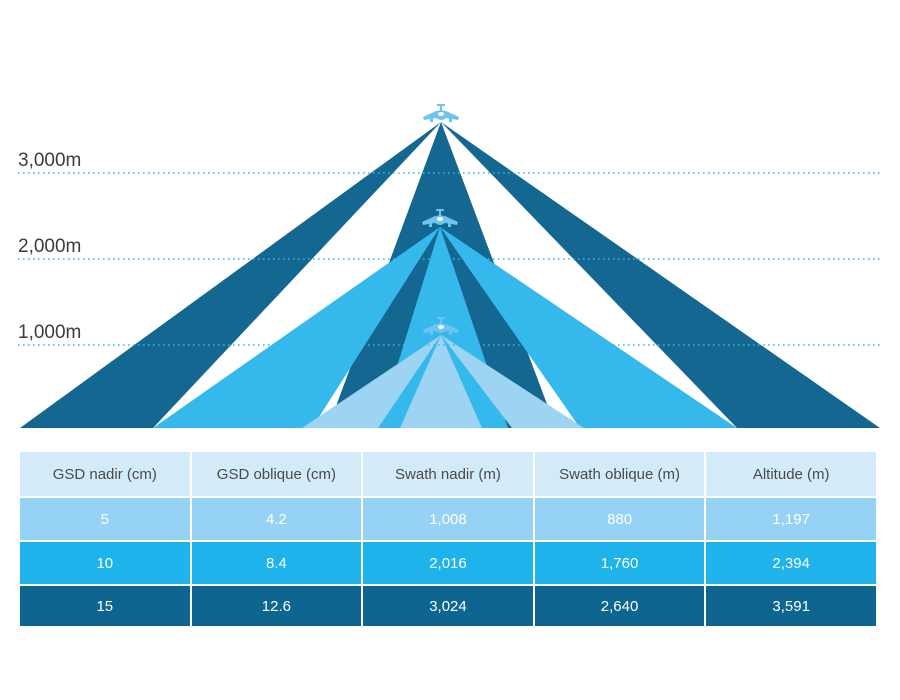 The width and height of the screenshot is (900, 700). I want to click on table-cell: 3,591, so click(791, 606).